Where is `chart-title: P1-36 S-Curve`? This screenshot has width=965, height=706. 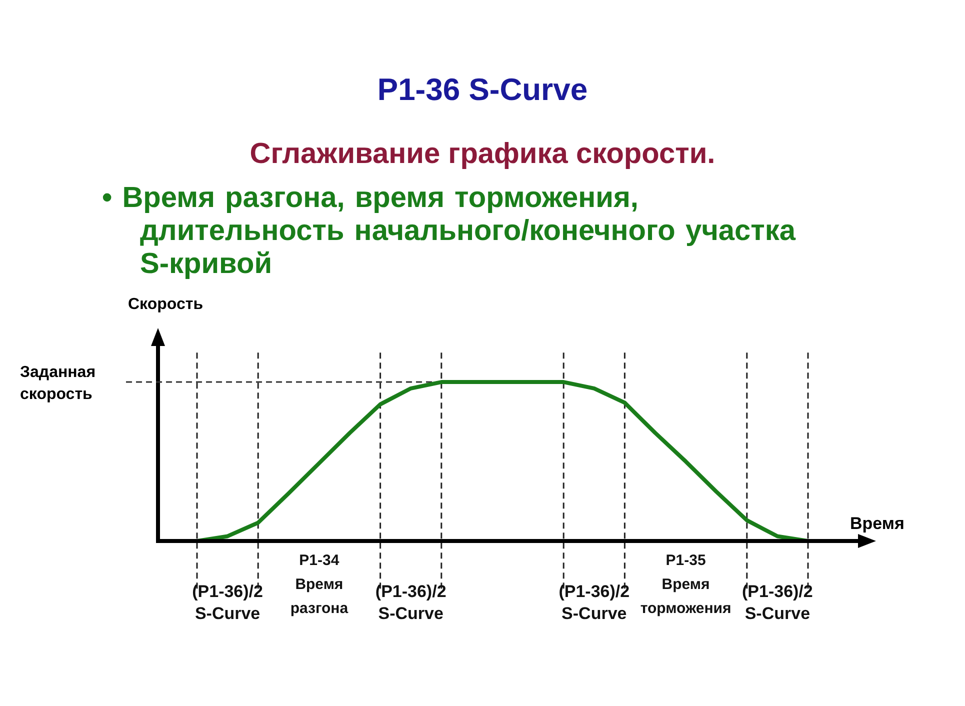 chart-title: P1-36 S-Curve is located at coordinates (482, 90).